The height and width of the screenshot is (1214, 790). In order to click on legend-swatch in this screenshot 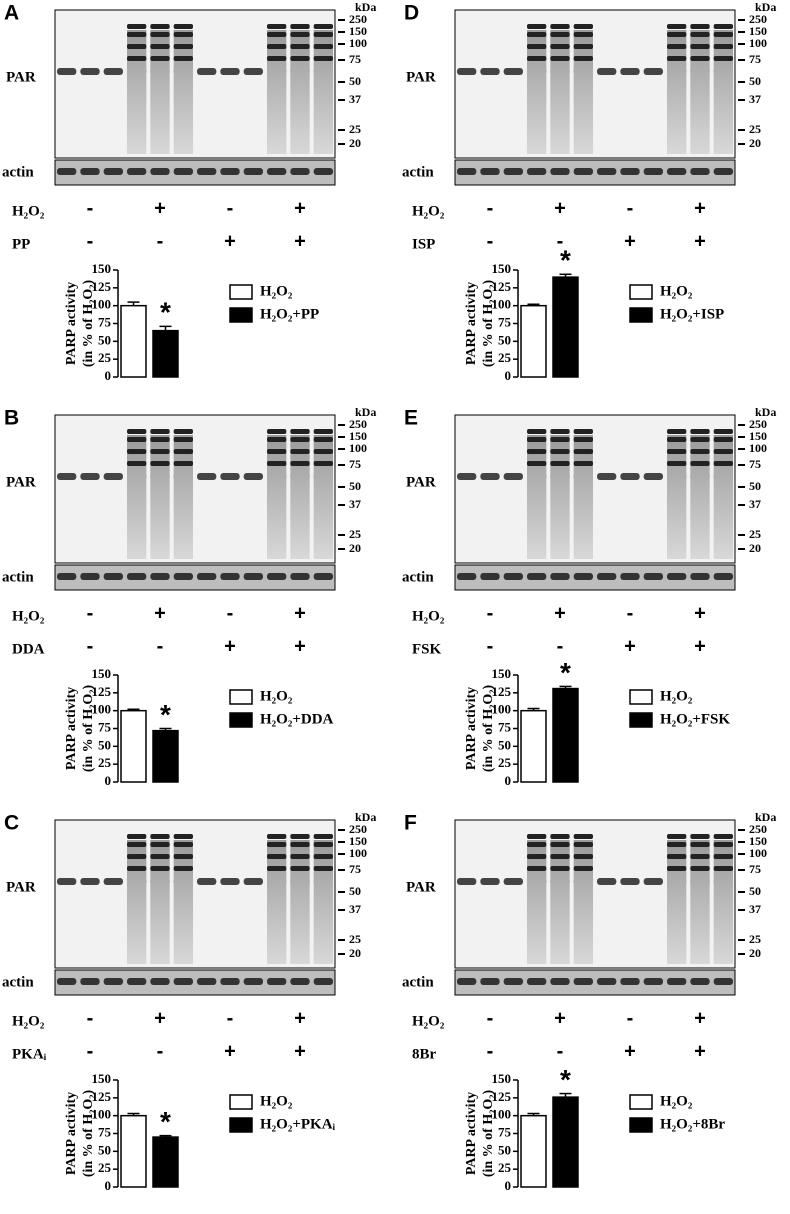, I will do `click(641, 720)`.